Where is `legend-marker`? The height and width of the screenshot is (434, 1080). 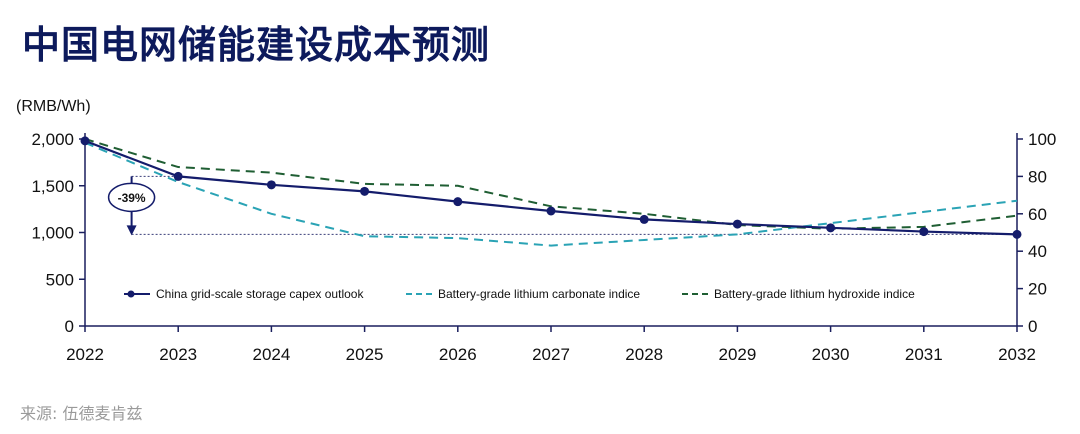 legend-marker is located at coordinates (131, 294).